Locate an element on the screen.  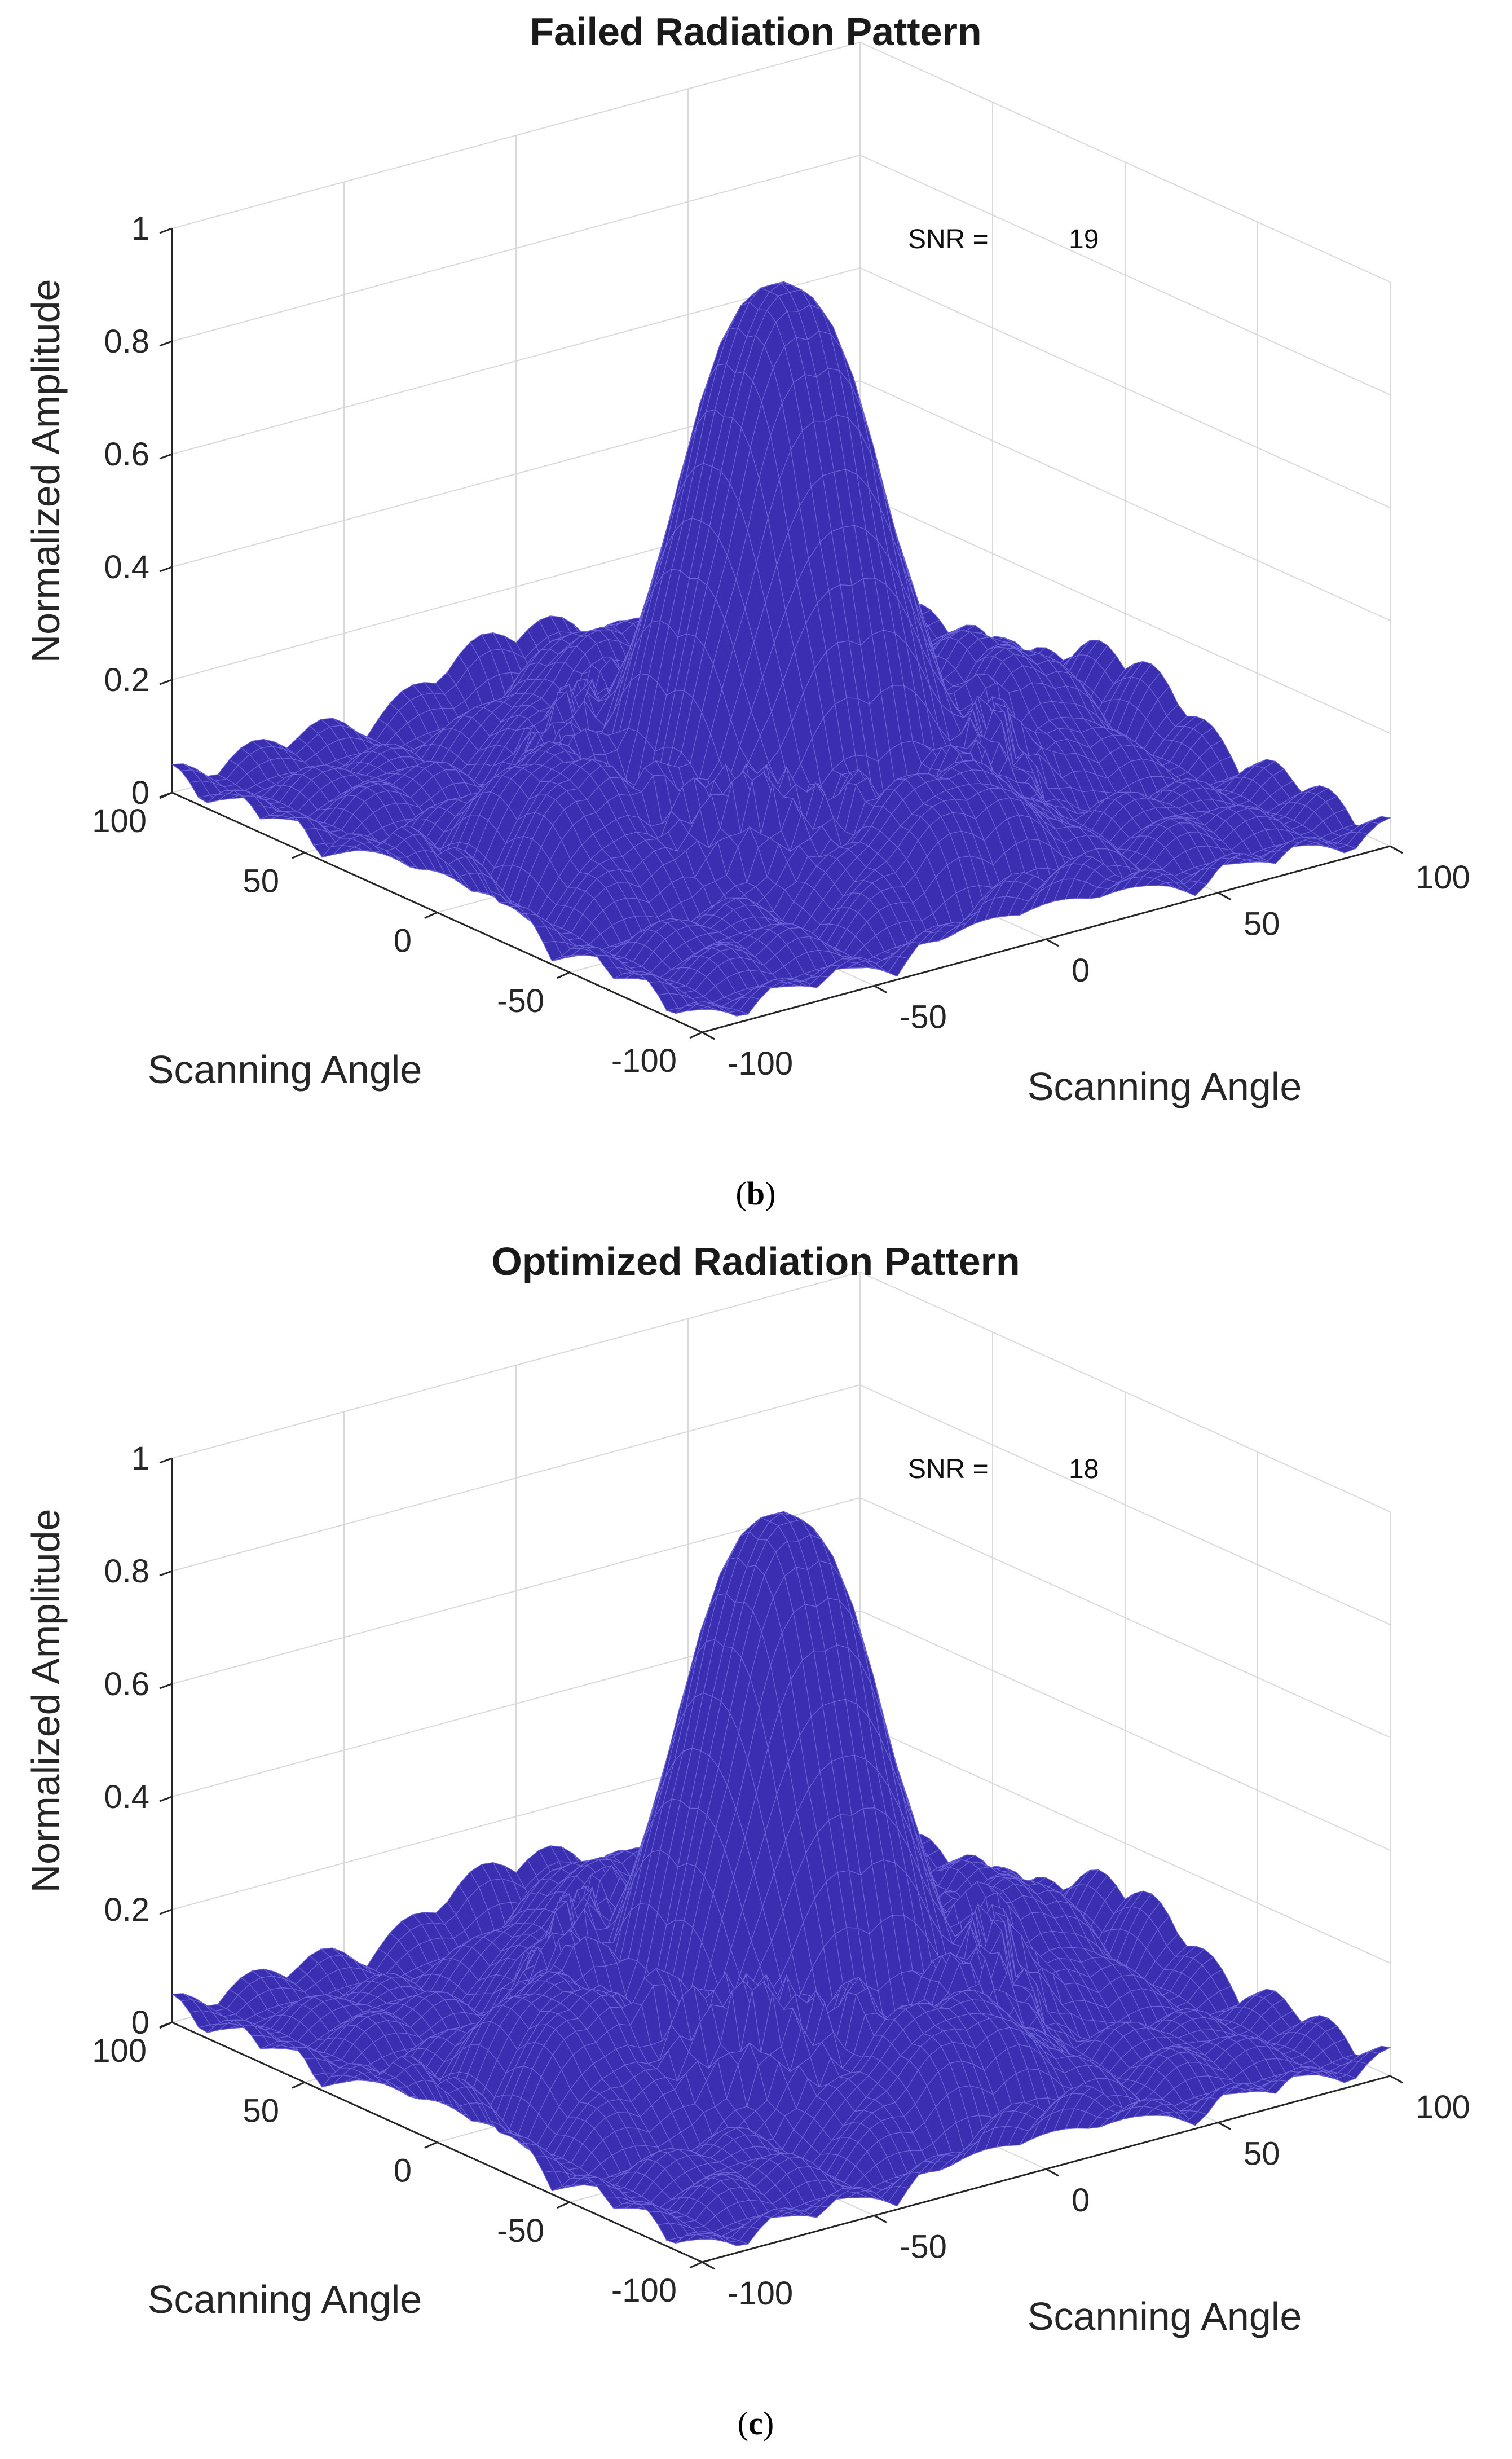
y-tick-label: 100 is located at coordinates (119, 821).